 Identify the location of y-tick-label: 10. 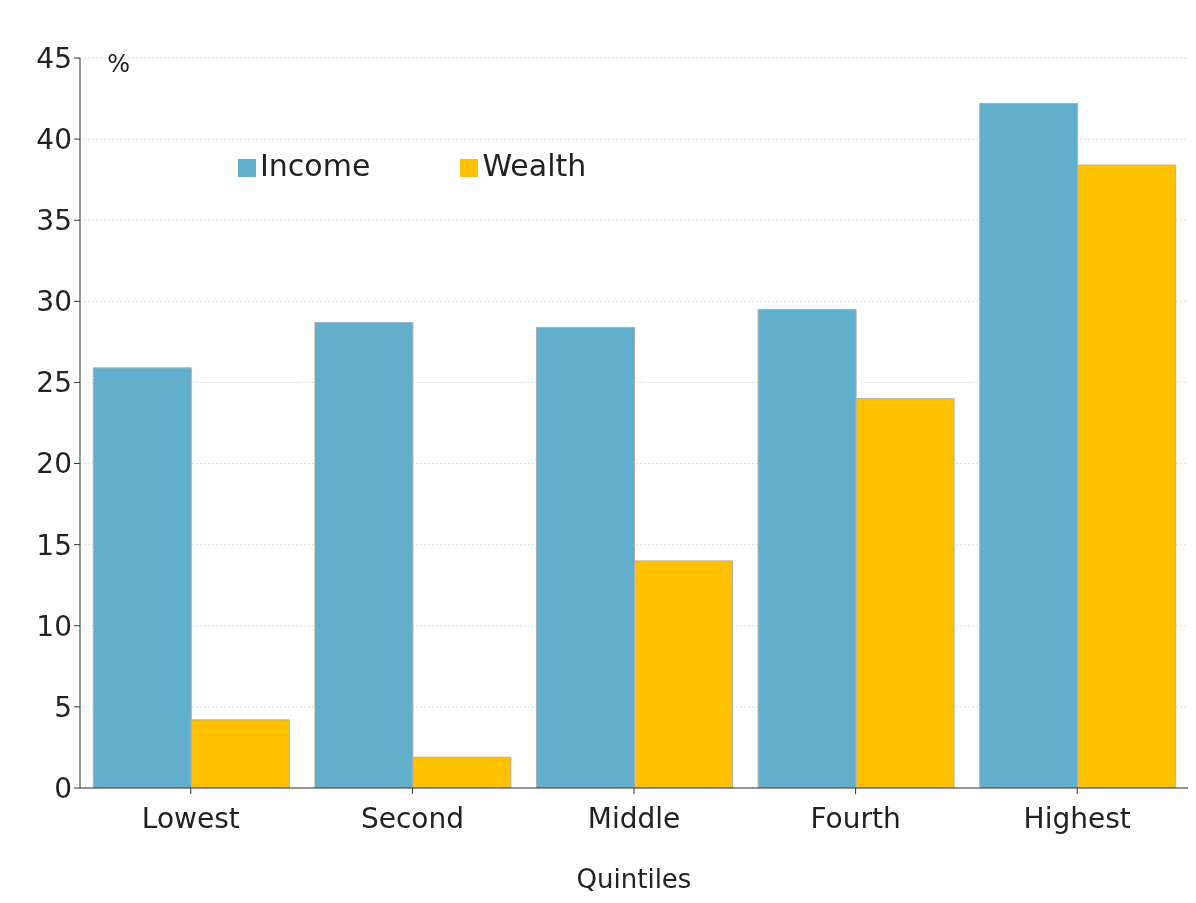
(54, 626).